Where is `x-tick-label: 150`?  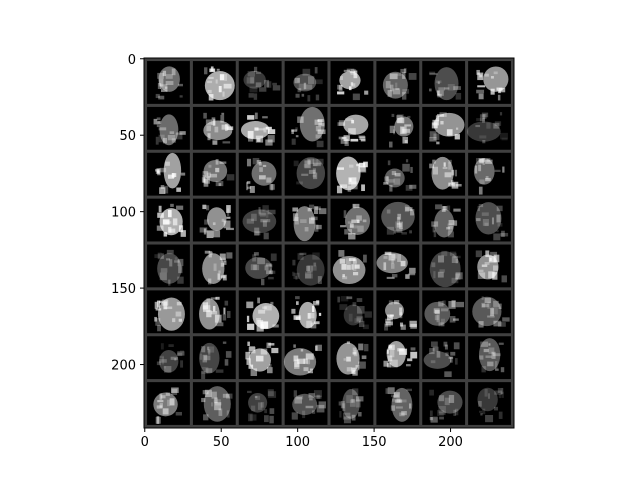
x-tick-label: 150 is located at coordinates (374, 442).